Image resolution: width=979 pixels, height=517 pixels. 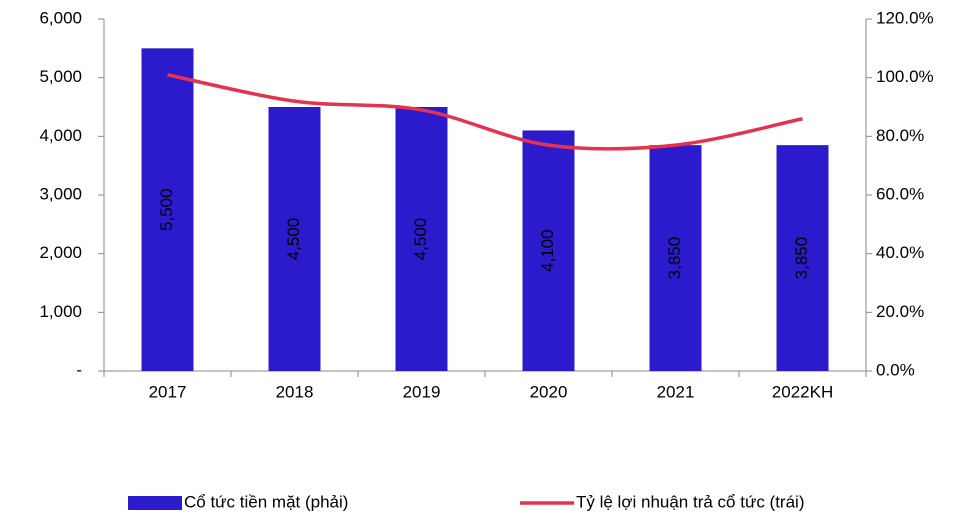 I want to click on x-tick-label: 2019, so click(x=422, y=391).